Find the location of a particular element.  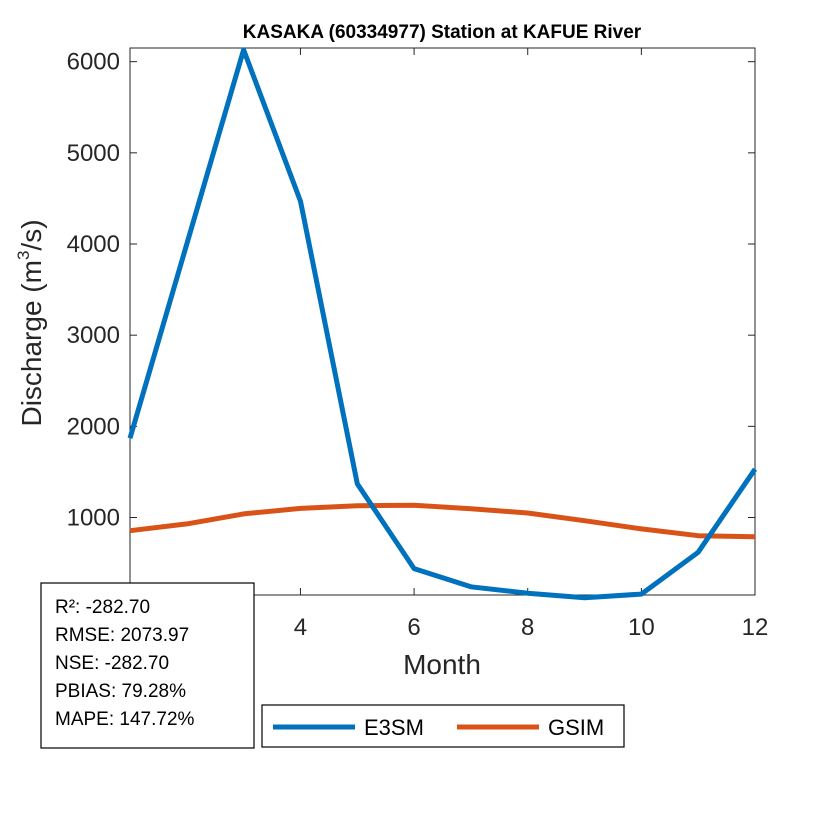

chart-title: KASAKA (60334977) Station at KAFUE River is located at coordinates (442, 32).